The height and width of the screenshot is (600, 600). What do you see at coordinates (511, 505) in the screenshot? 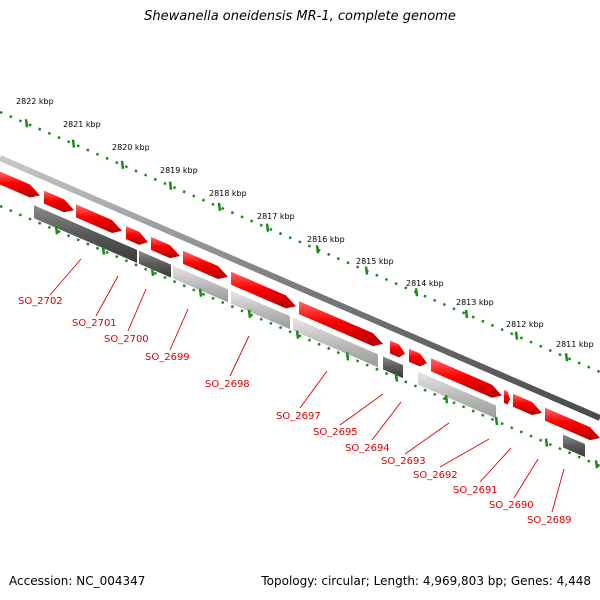
I see `gene-label: SO_2690` at bounding box center [511, 505].